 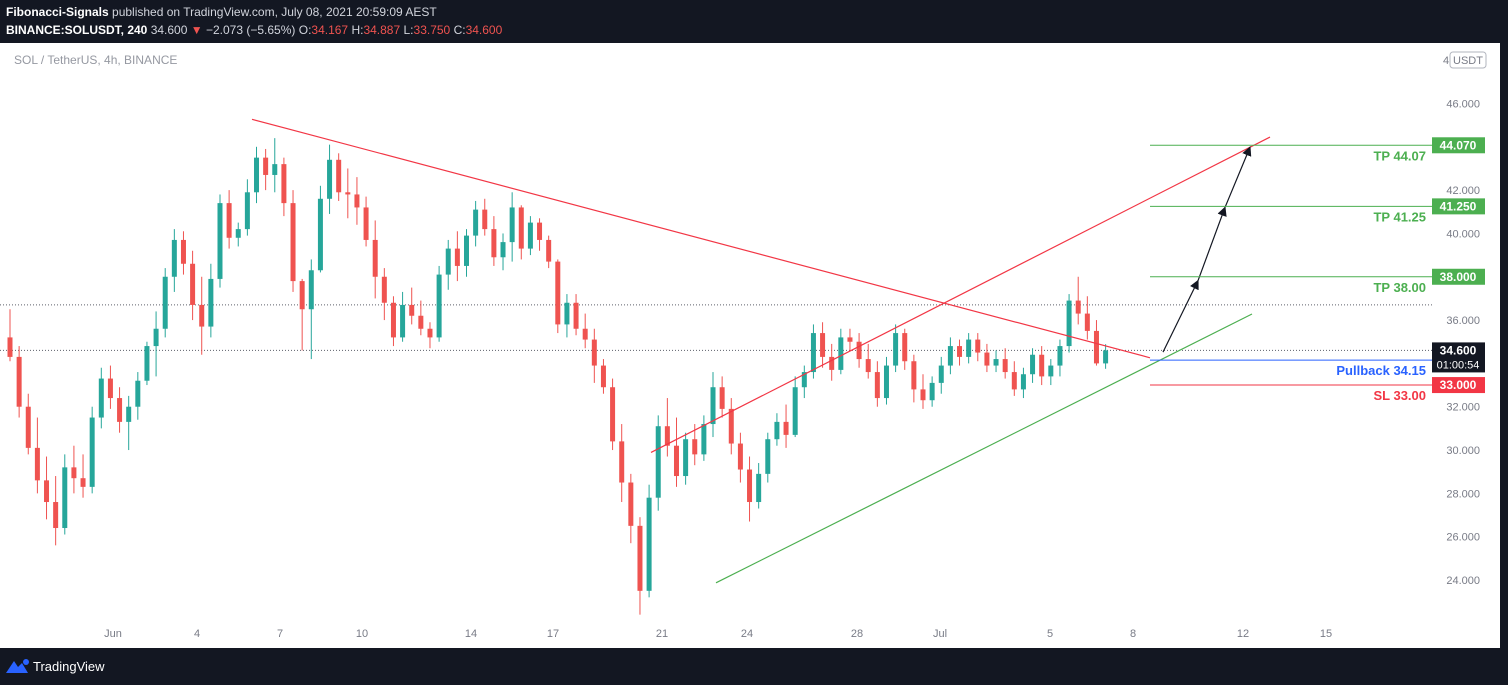 I want to click on last-price-tag, so click(x=1458, y=357).